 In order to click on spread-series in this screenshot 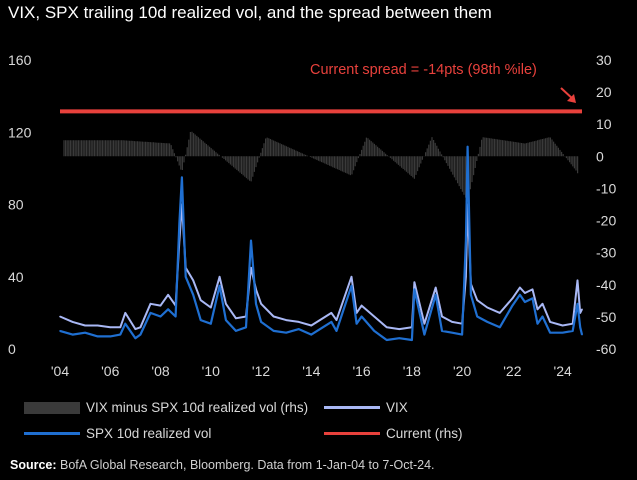, I will do `click(321, 166)`.